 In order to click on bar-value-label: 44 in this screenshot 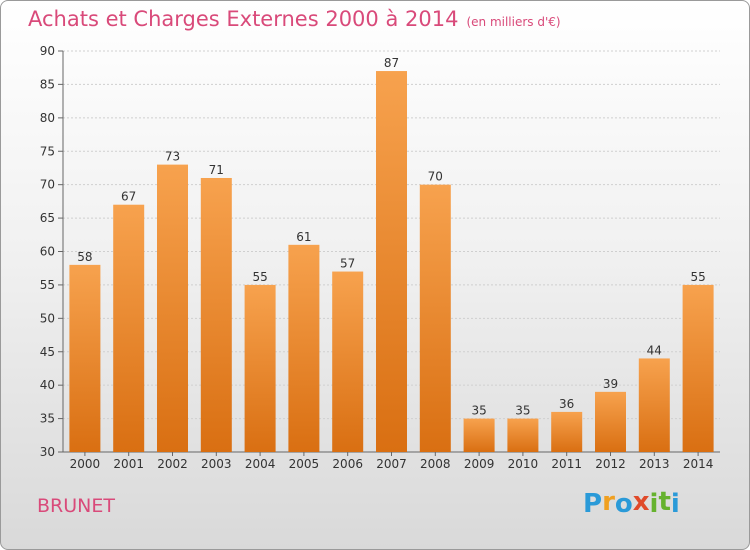, I will do `click(654, 350)`.